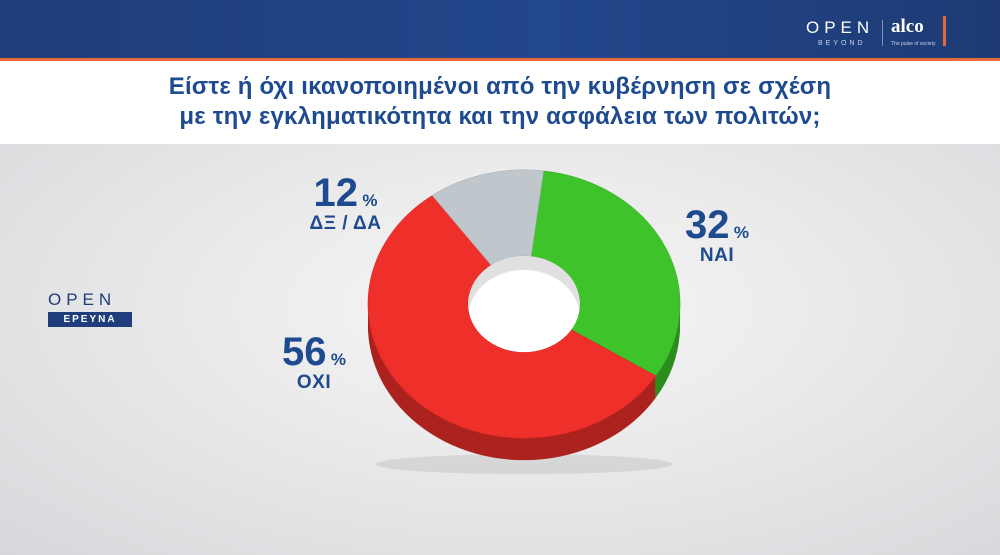  What do you see at coordinates (304, 352) in the screenshot?
I see `value-no: 56` at bounding box center [304, 352].